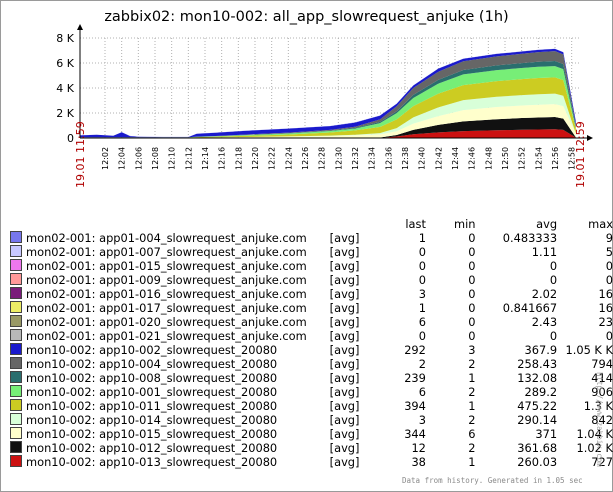 This screenshot has height=492, width=613. I want to click on x-tick-label: 12:02, so click(105, 158).